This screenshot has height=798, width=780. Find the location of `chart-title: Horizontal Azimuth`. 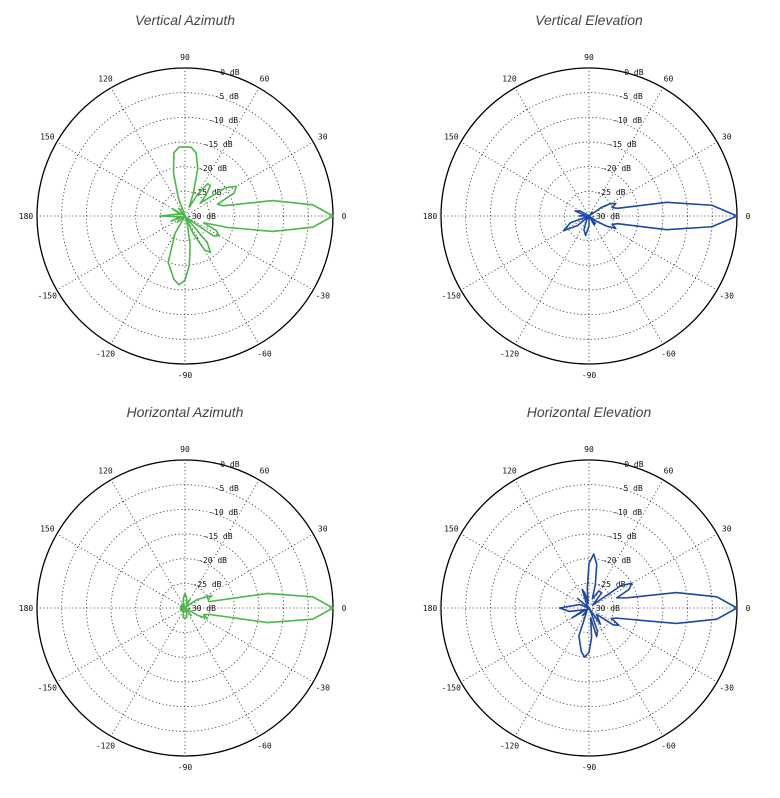

chart-title: Horizontal Azimuth is located at coordinates (185, 412).